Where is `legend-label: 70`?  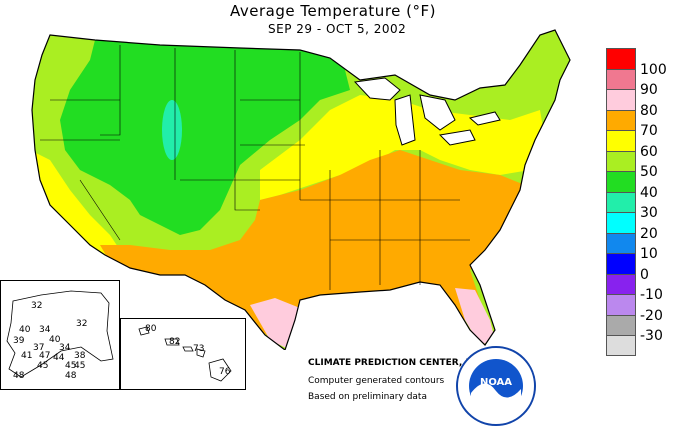
legend-label: 70 is located at coordinates (649, 131).